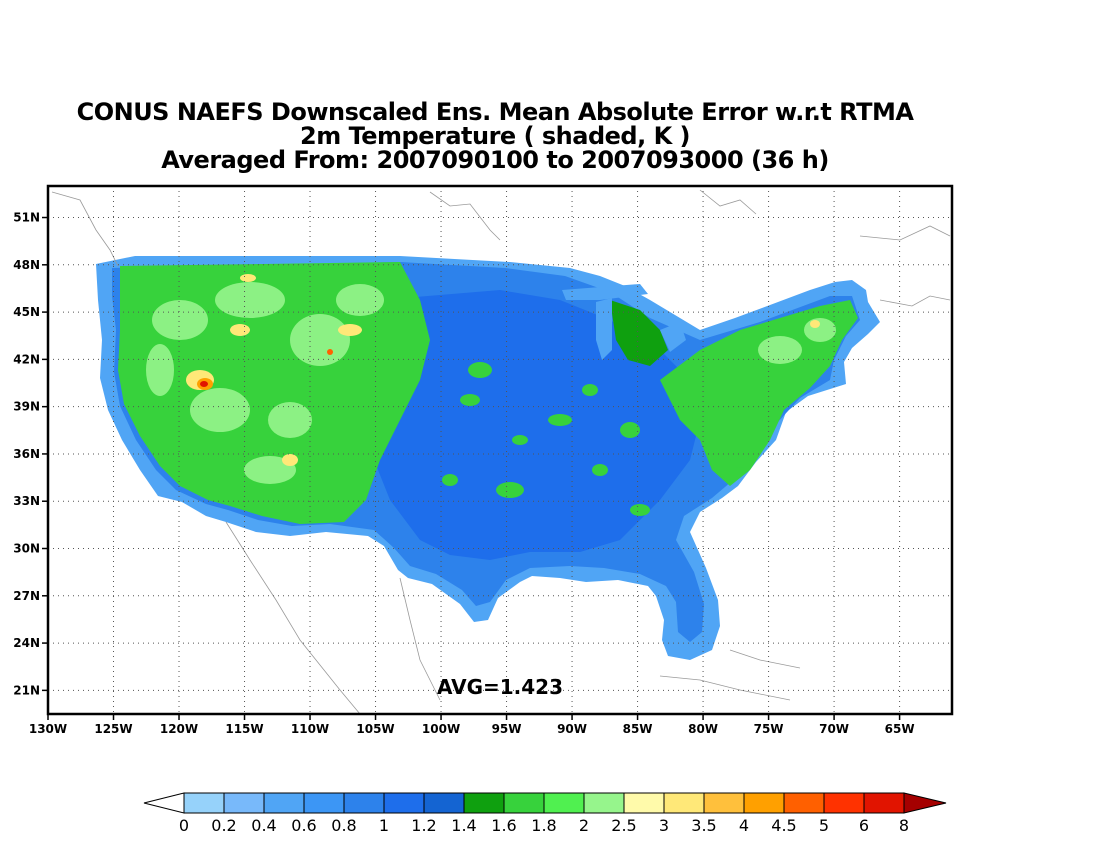  What do you see at coordinates (744, 825) in the screenshot?
I see `colorbar-label: 4` at bounding box center [744, 825].